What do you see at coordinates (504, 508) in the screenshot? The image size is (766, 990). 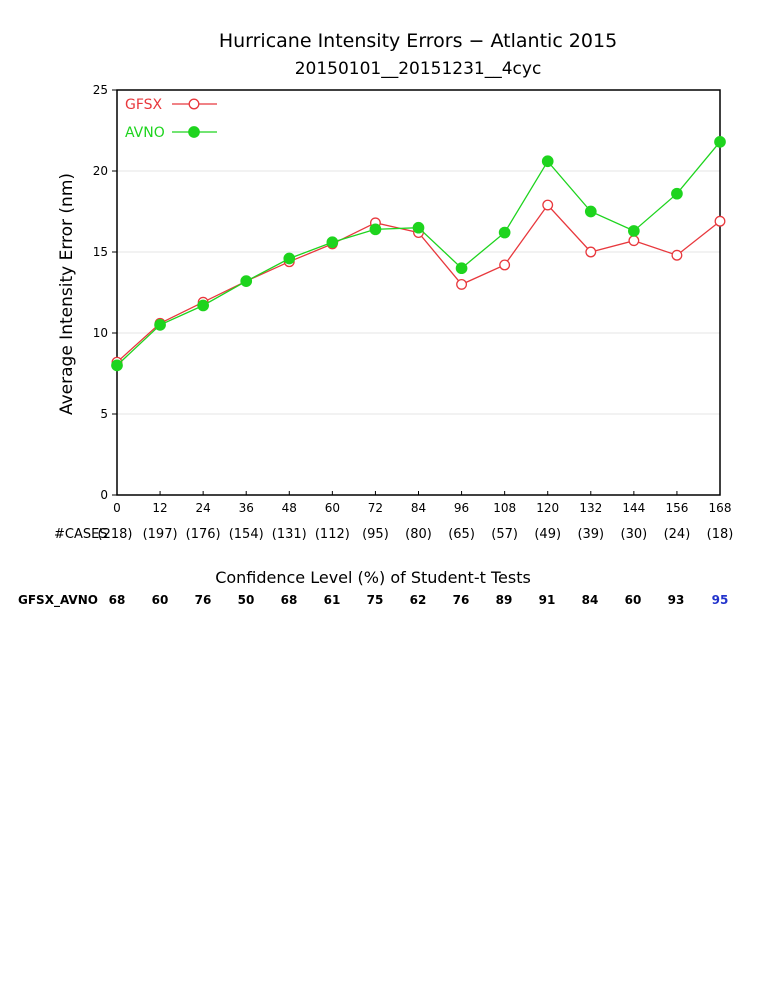 I see `x-tick-label: 108` at bounding box center [504, 508].